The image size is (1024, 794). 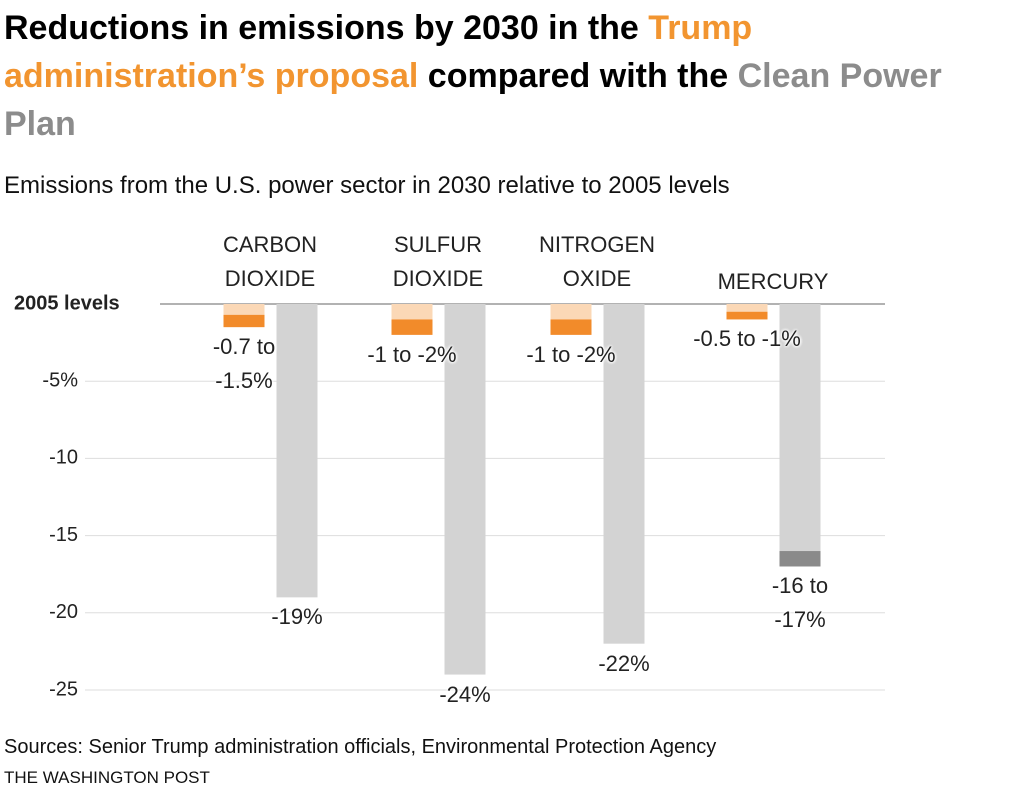 I want to click on category-label: MERCURY, so click(x=773, y=281).